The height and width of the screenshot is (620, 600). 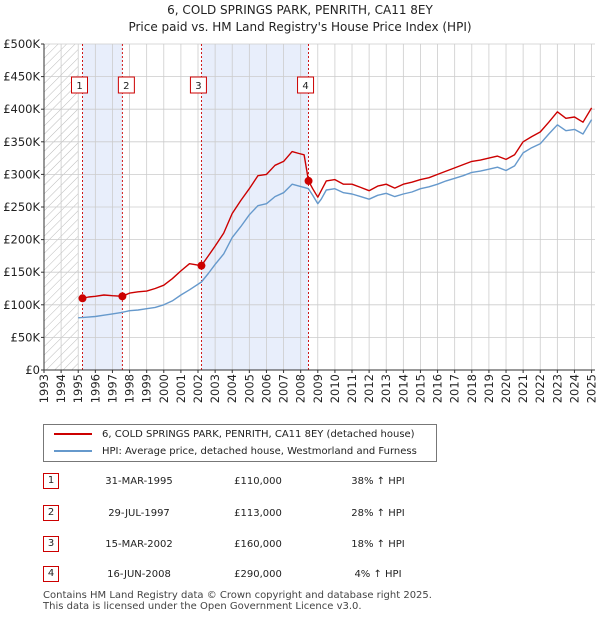 I want to click on x-tick-label: 1994, so click(x=61, y=388).